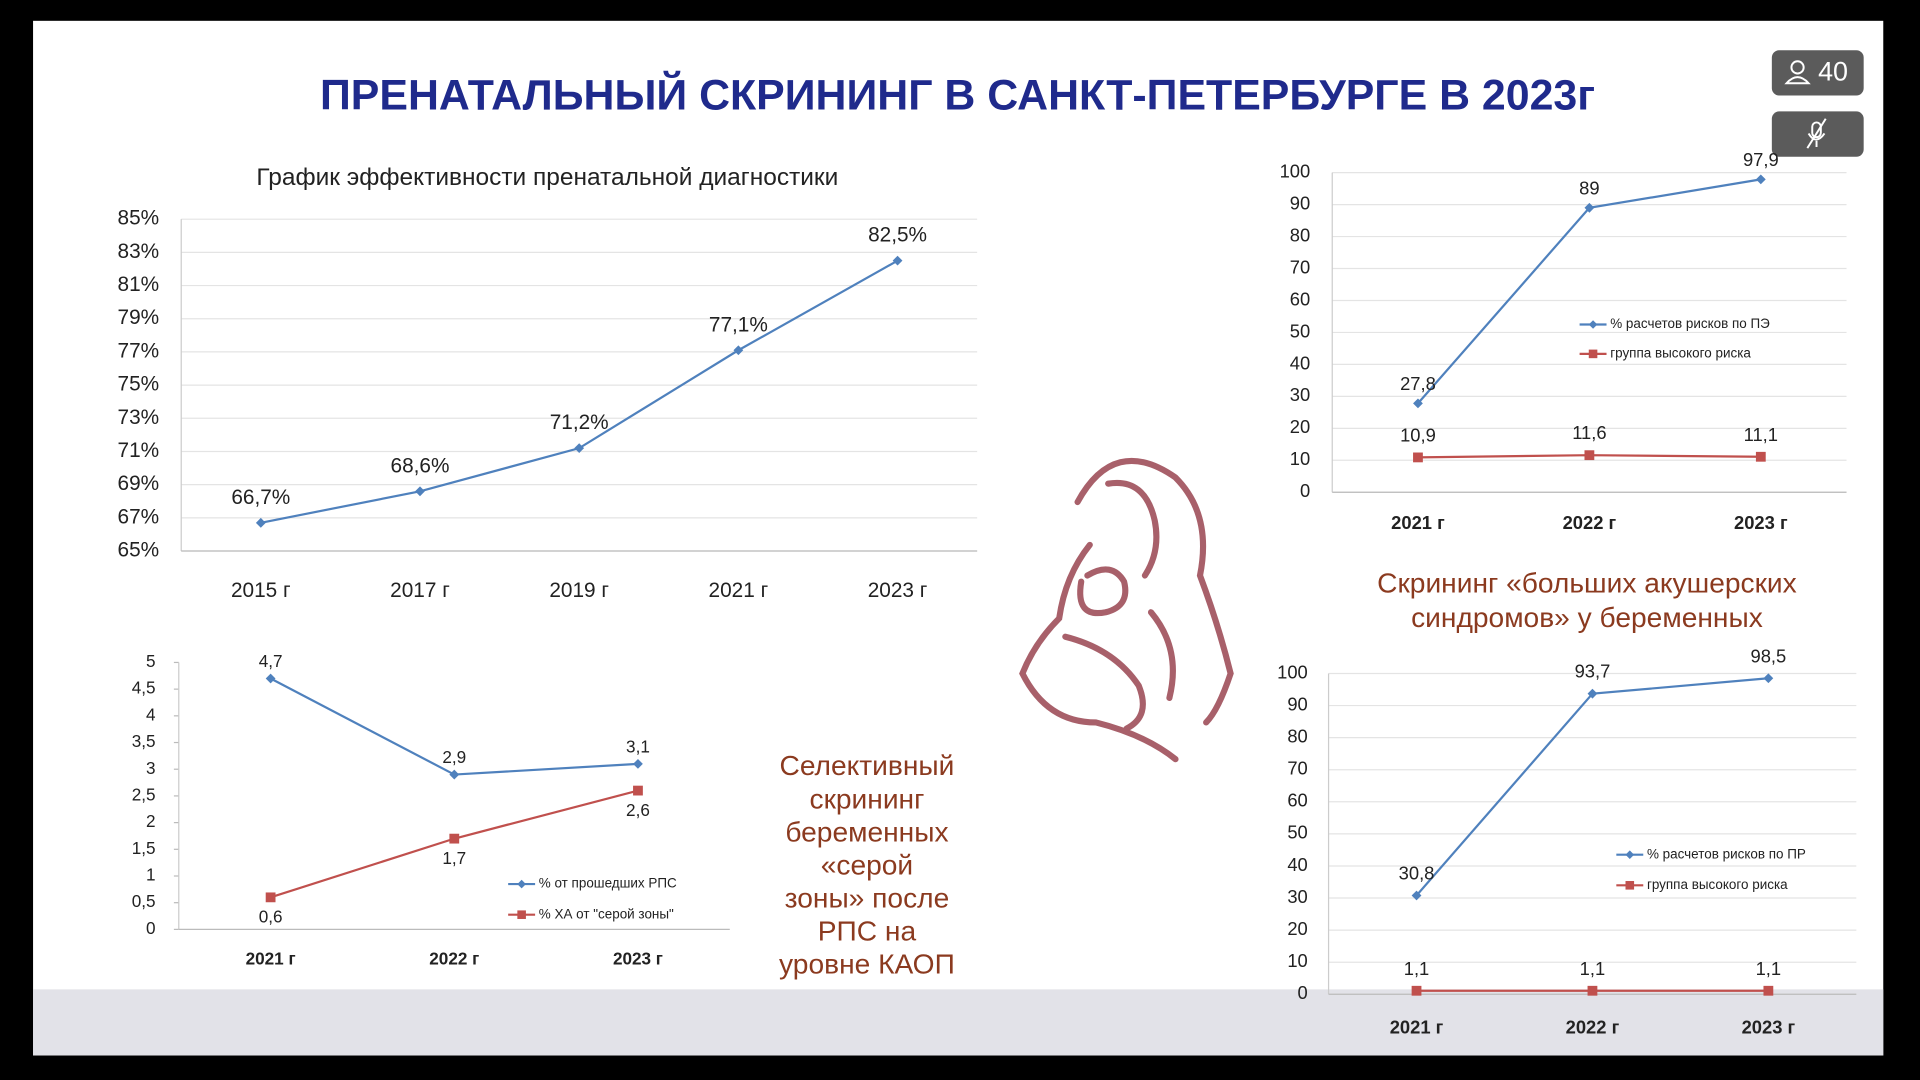 This screenshot has width=1920, height=1080. What do you see at coordinates (579, 590) in the screenshot?
I see `x-tick-label: 2019 г` at bounding box center [579, 590].